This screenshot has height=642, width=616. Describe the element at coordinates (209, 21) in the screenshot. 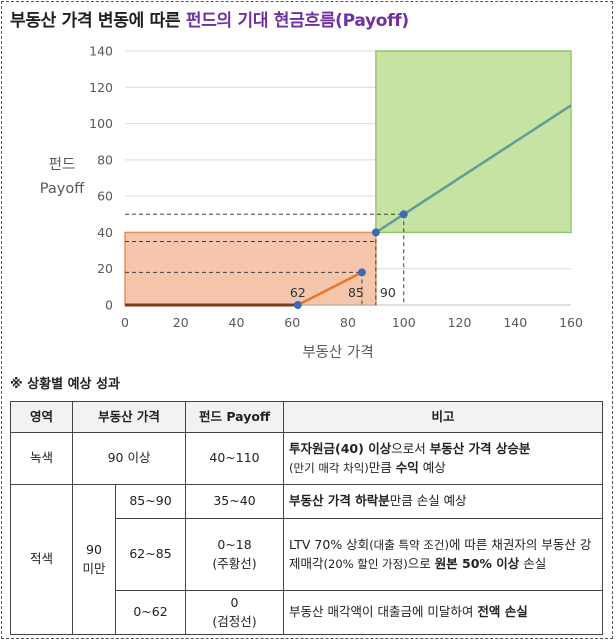

I see `page-title: 부동산 가격 변동에 따른 펀드의 기대 현금흐름(Payoff)` at that location.